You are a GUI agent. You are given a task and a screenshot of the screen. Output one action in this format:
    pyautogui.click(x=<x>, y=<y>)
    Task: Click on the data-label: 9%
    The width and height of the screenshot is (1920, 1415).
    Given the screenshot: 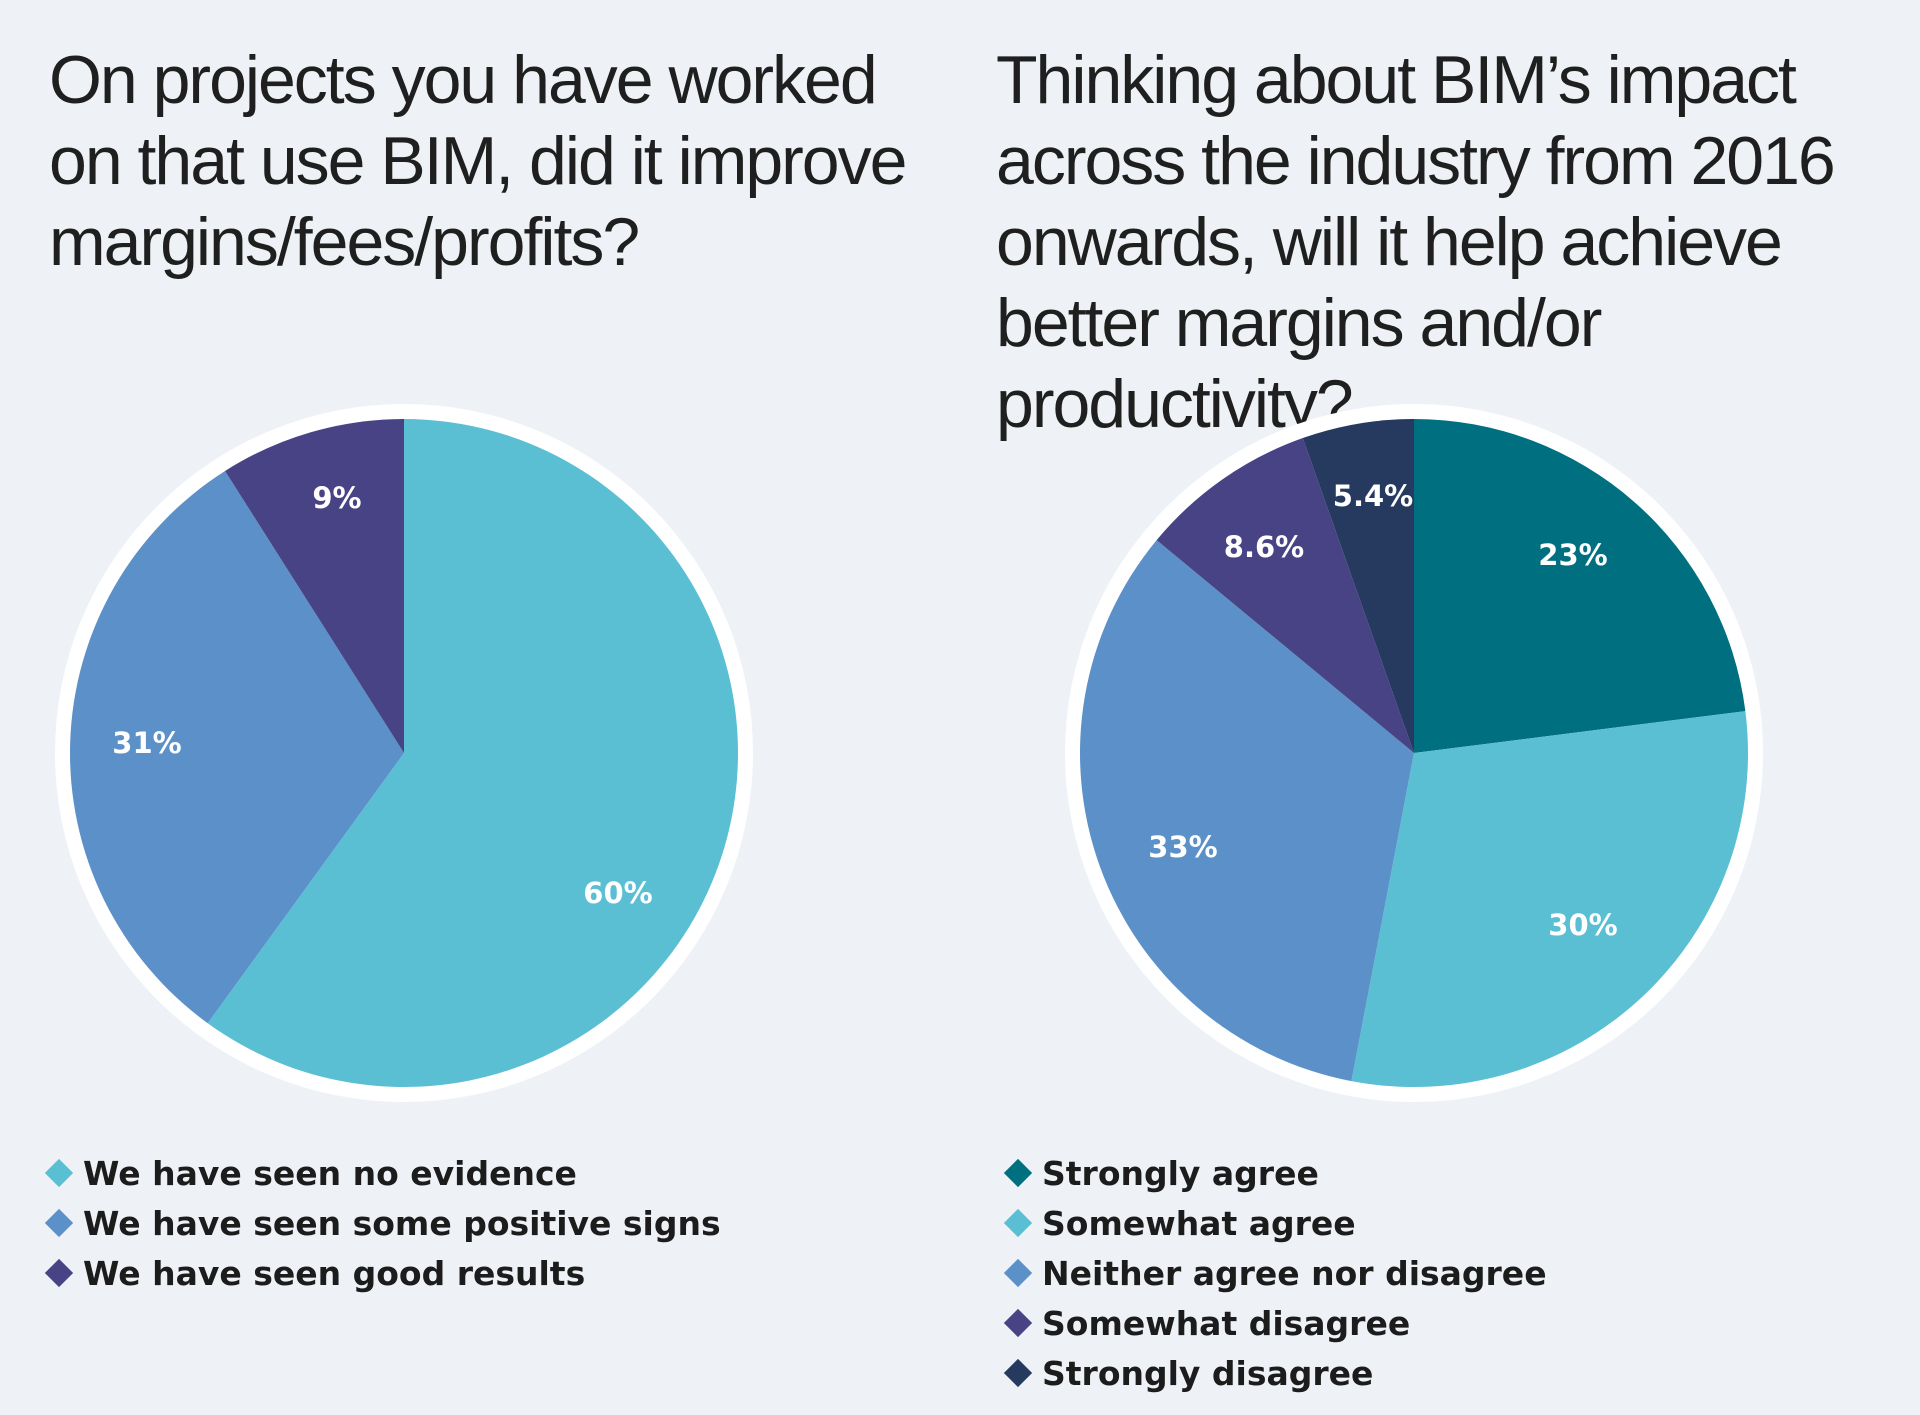 What is the action you would take?
    pyautogui.click(x=336, y=498)
    